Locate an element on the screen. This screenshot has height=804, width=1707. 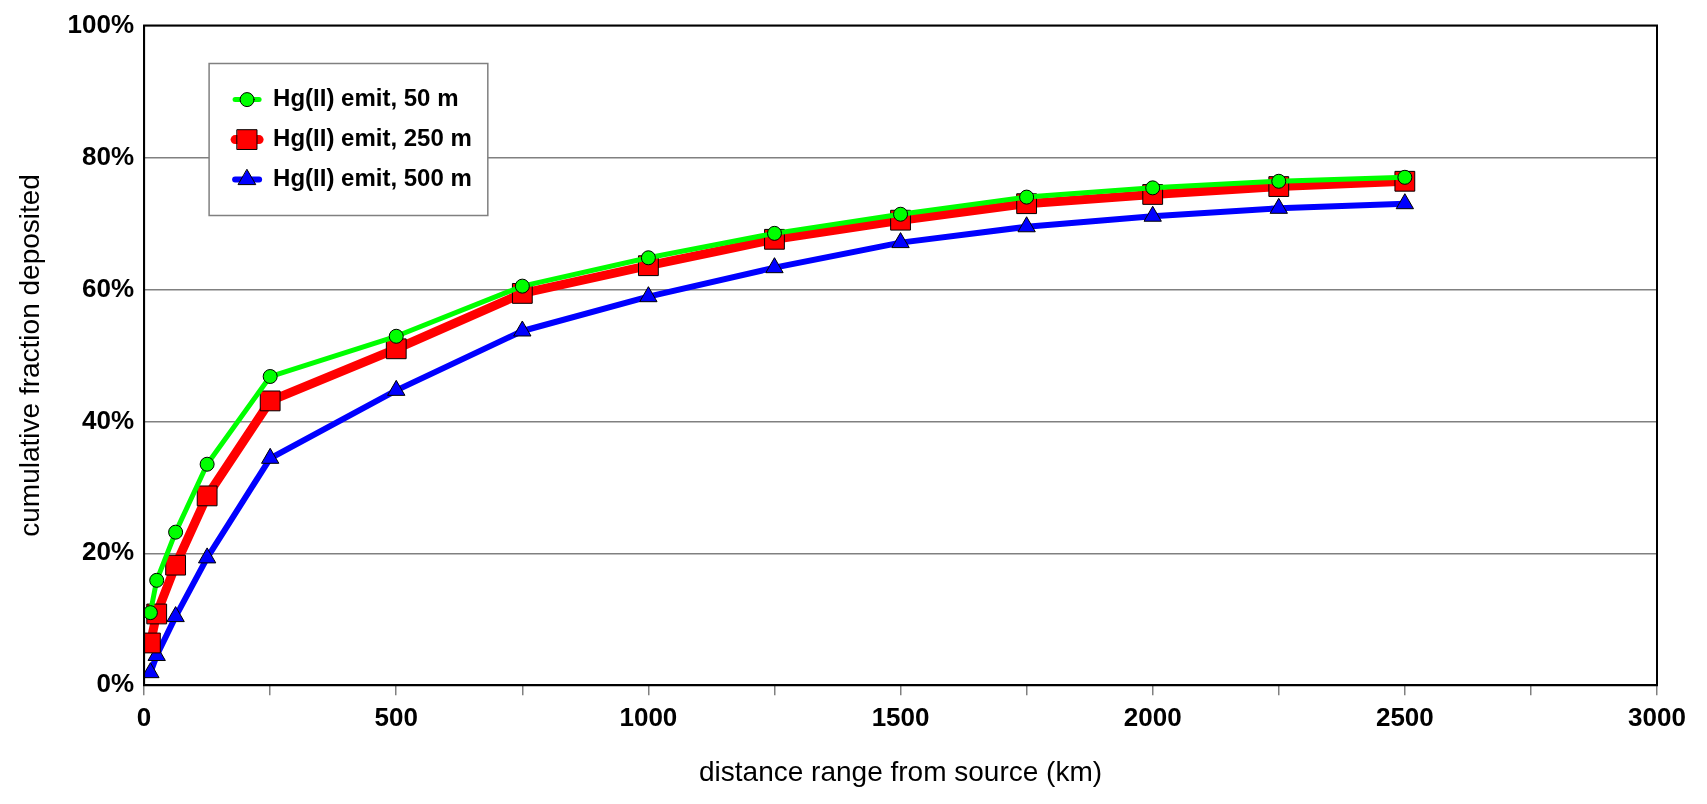
x-tick-label: 1500 is located at coordinates (900, 716).